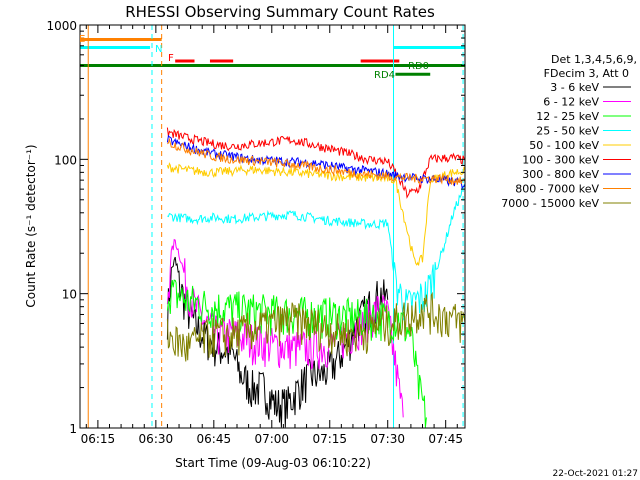 This screenshot has width=640, height=480. I want to click on legend-header-line-1: Det 1,3,4,5,6,9,, so click(594, 59).